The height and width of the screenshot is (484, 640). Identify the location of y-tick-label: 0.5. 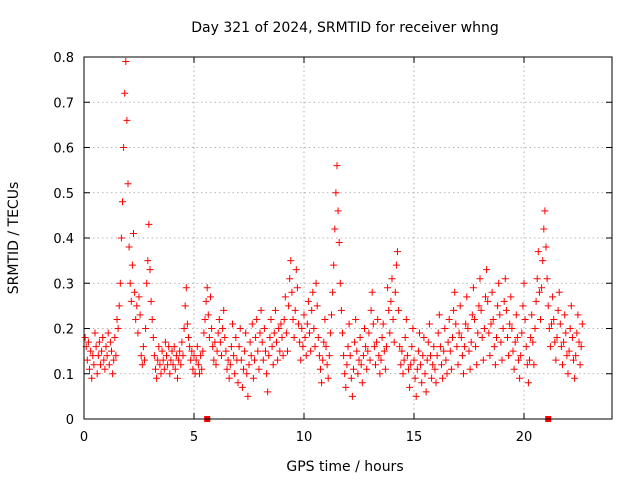
(63, 194).